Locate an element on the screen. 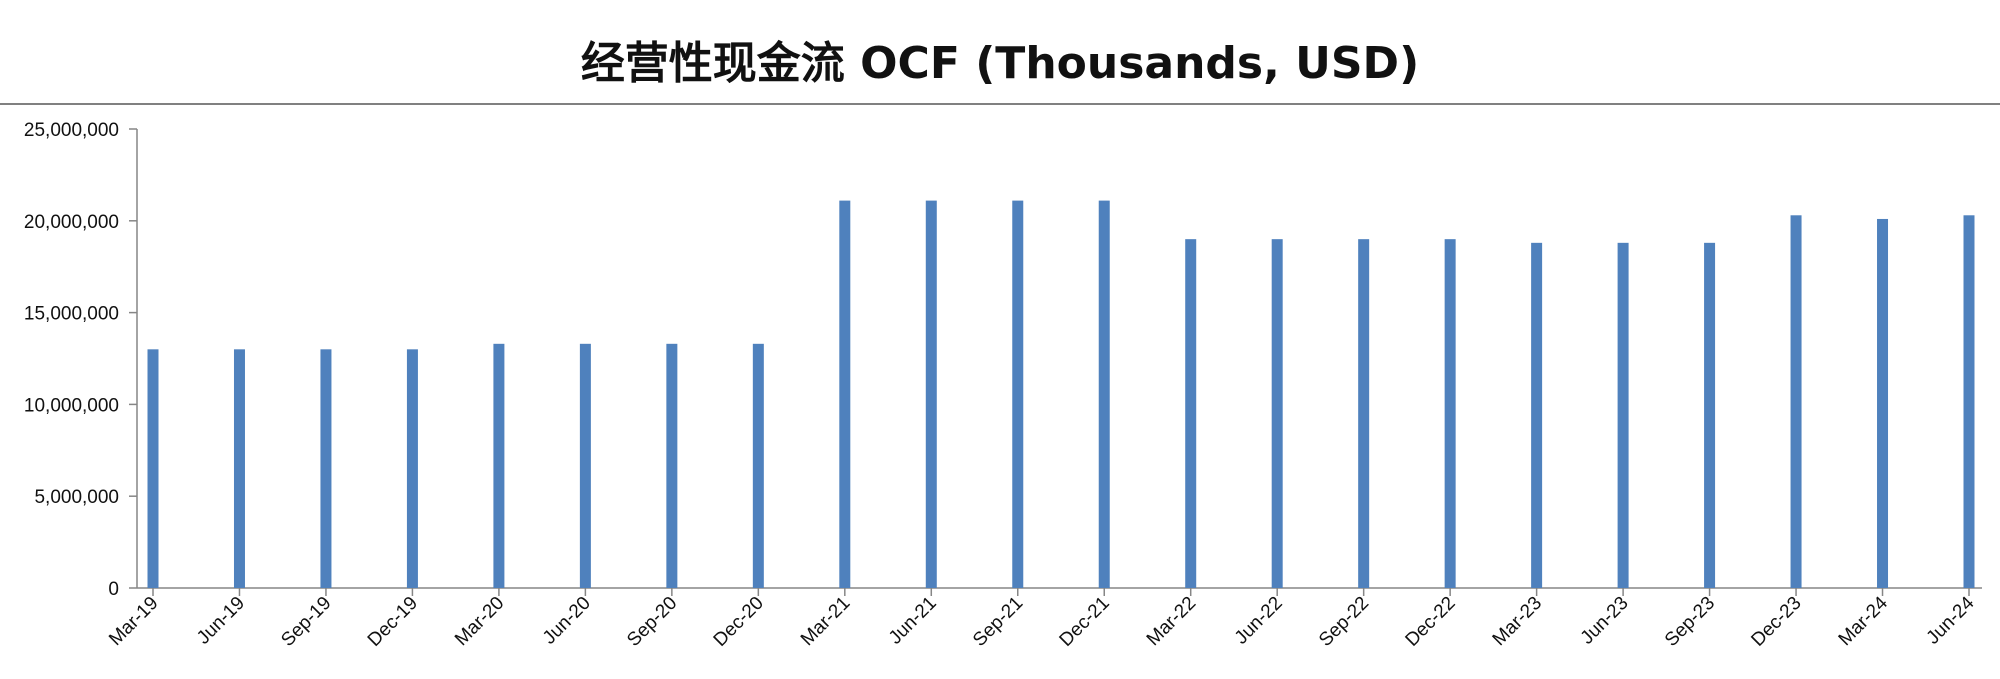  chart-title: 经营性现金流 OCF (Thousands, USD) is located at coordinates (1000, 63).